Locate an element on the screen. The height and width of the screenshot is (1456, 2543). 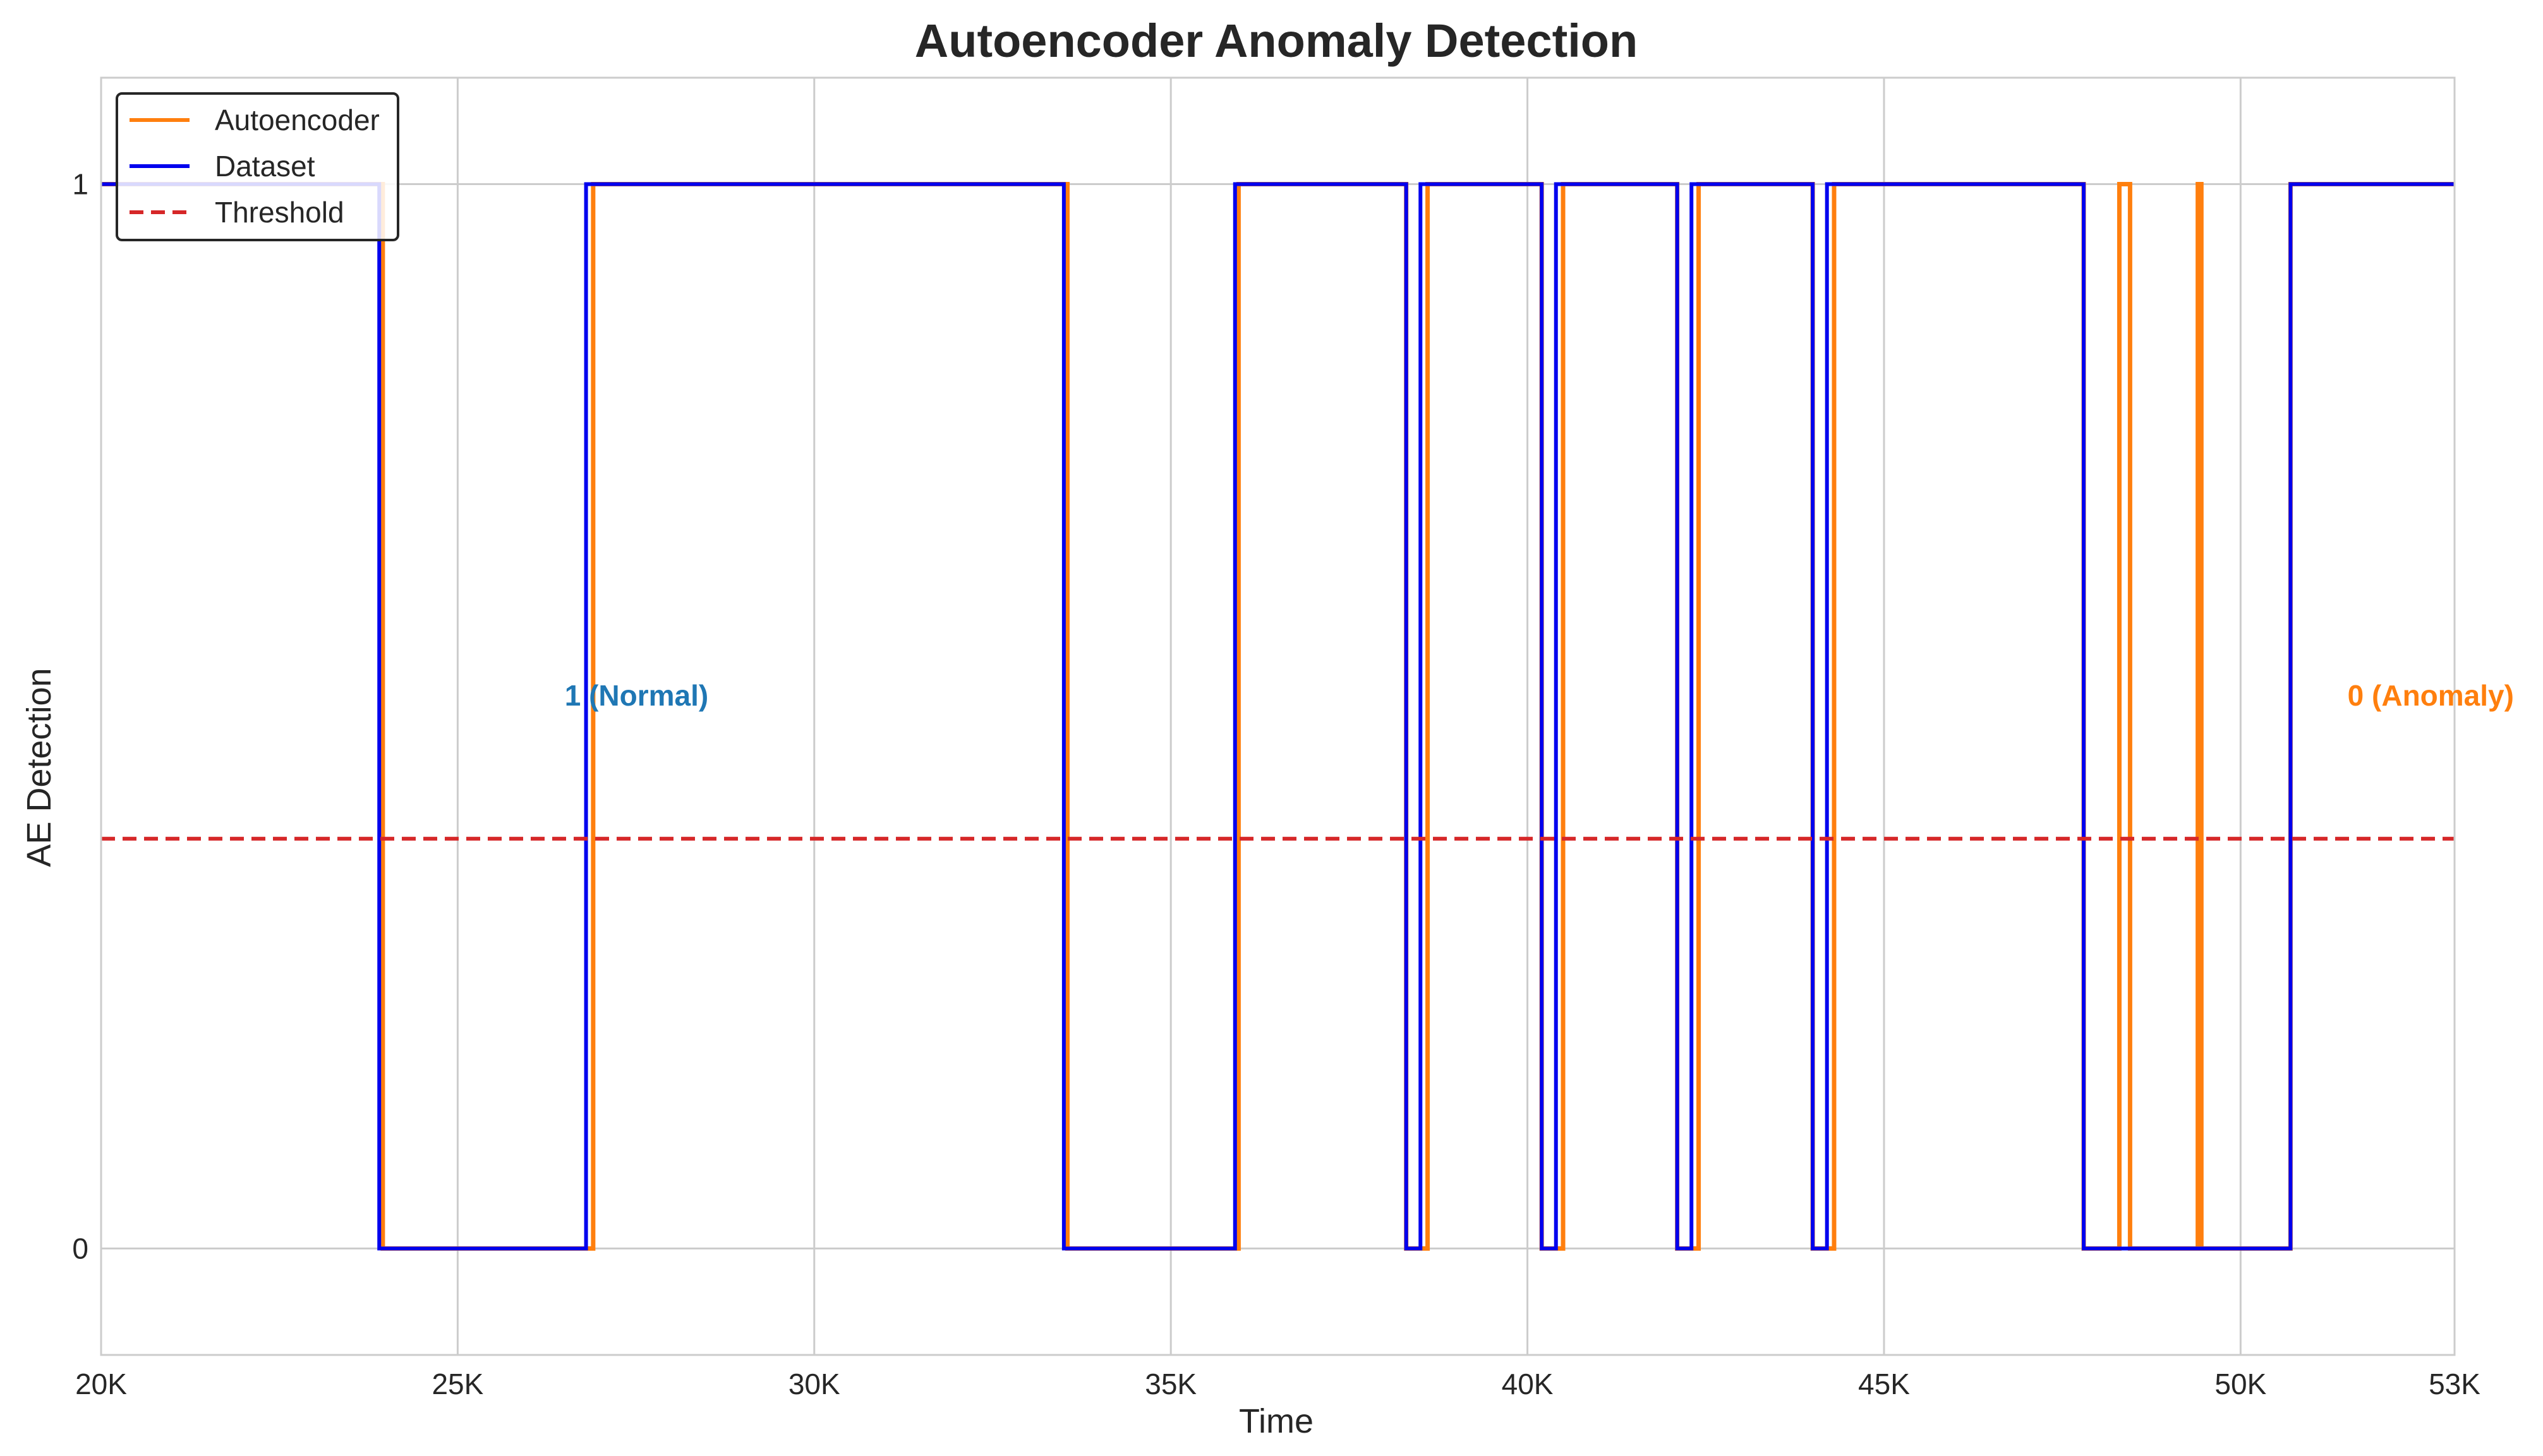
legend-box is located at coordinates (258, 166).